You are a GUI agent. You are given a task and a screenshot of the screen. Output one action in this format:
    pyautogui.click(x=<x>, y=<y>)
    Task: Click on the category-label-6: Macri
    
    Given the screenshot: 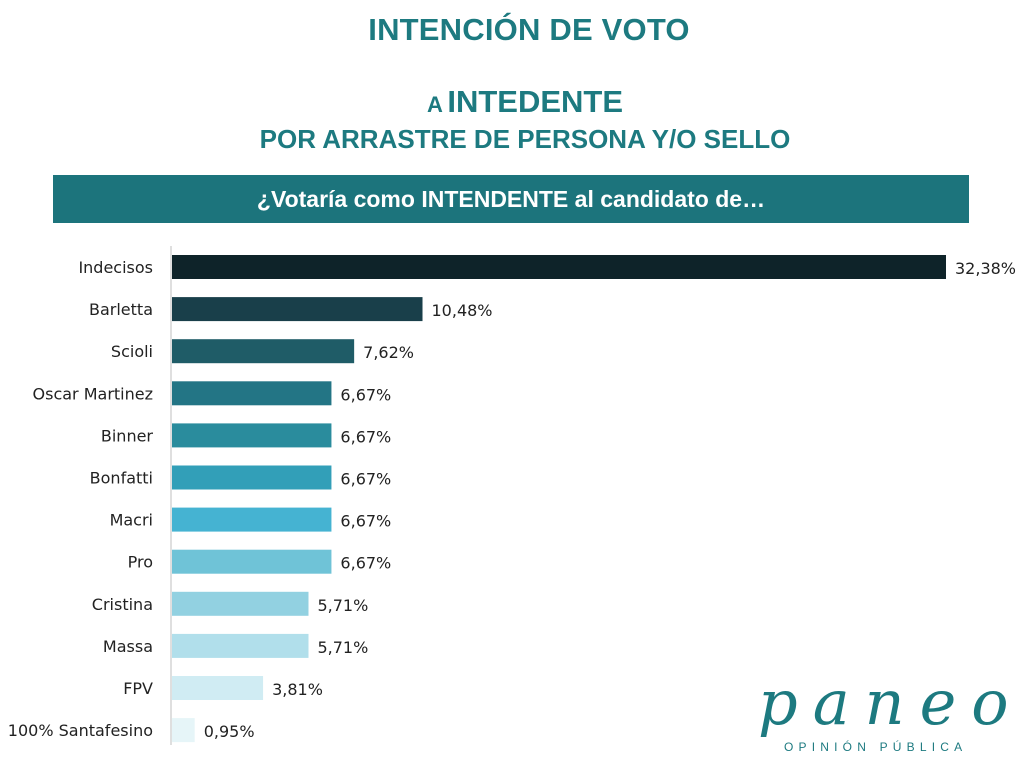 What is the action you would take?
    pyautogui.click(x=131, y=520)
    